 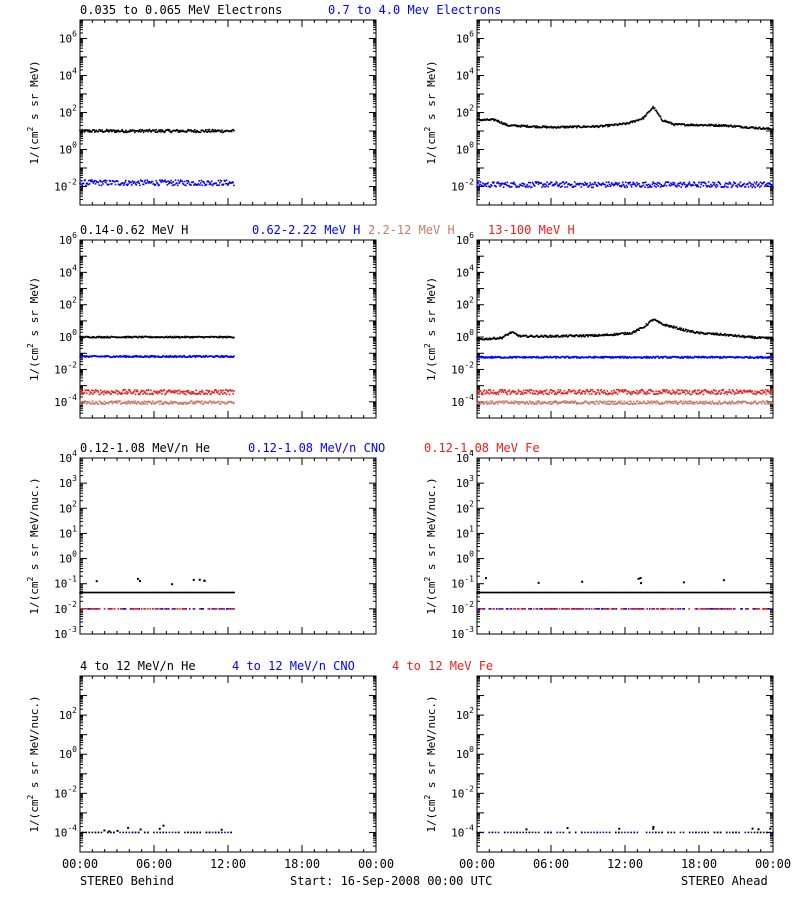 What do you see at coordinates (138, 666) in the screenshot?
I see `panel-title-3-0: 4 to 12 MeV/n He` at bounding box center [138, 666].